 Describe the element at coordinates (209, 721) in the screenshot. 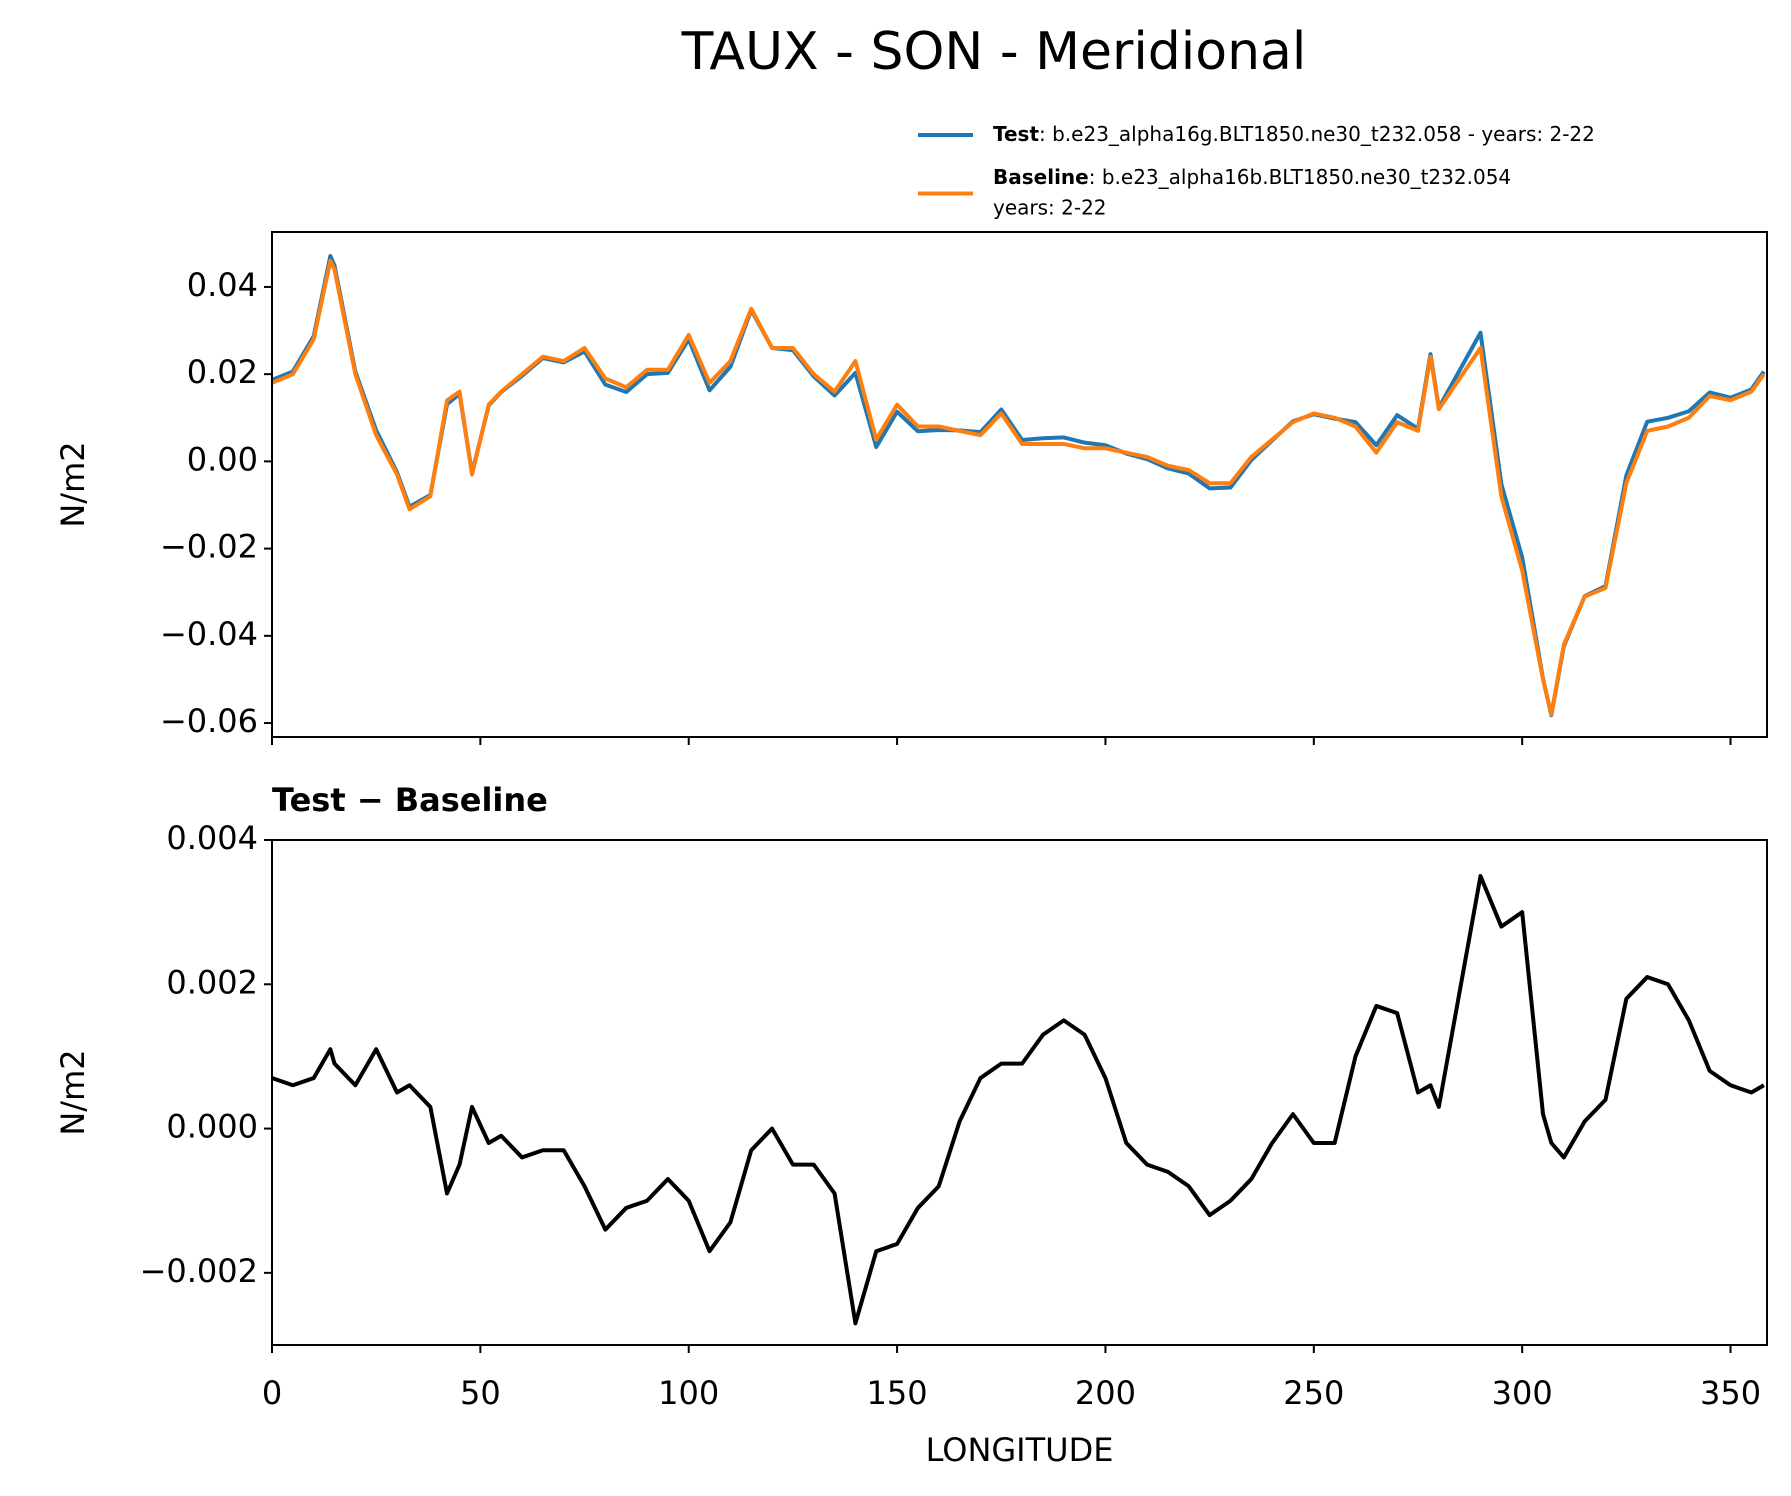

I see `y-tick-label: −0.06` at that location.